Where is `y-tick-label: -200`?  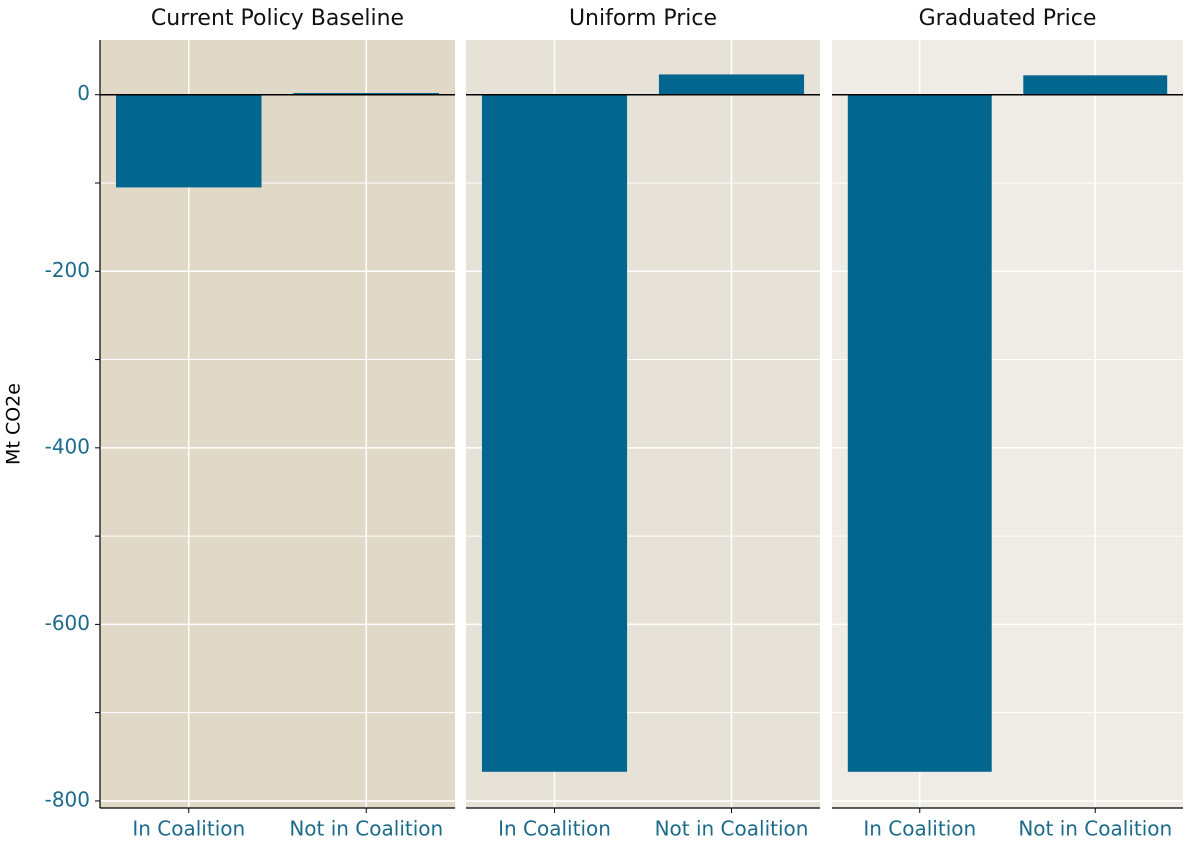
y-tick-label: -200 is located at coordinates (67, 270).